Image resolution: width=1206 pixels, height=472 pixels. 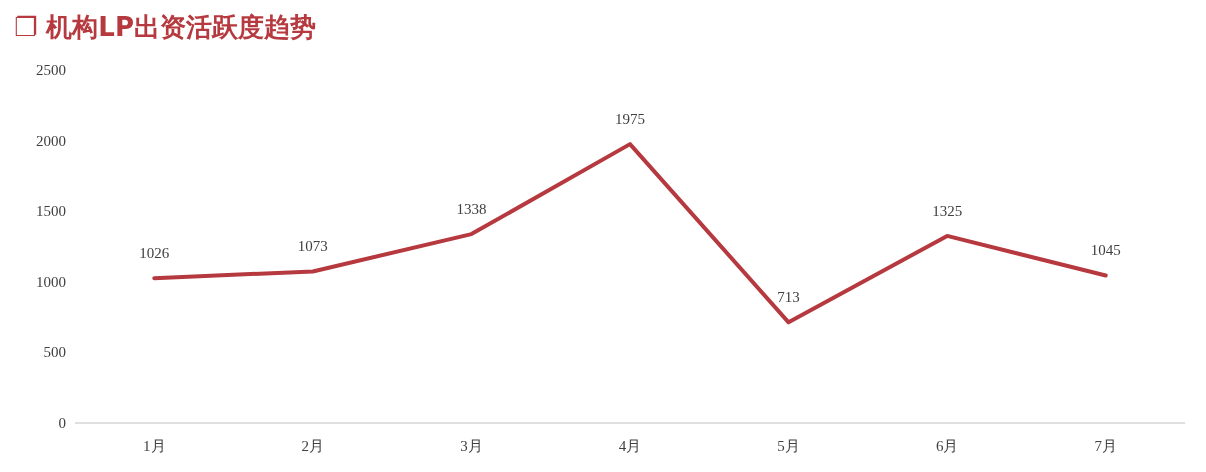 What do you see at coordinates (62, 423) in the screenshot?
I see `y-tick-label: 0` at bounding box center [62, 423].